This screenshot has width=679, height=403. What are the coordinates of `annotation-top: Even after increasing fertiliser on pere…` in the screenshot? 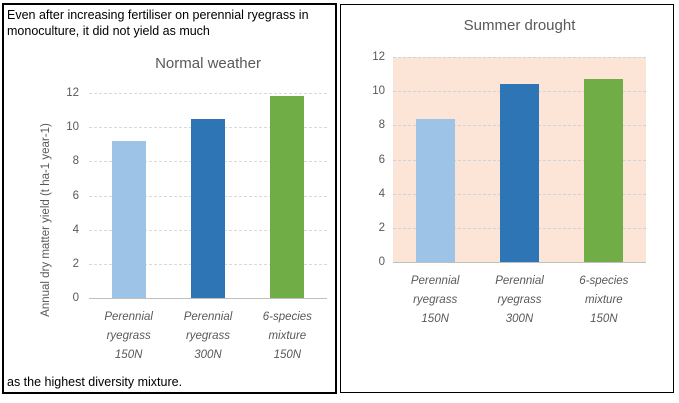 It's located at (158, 23).